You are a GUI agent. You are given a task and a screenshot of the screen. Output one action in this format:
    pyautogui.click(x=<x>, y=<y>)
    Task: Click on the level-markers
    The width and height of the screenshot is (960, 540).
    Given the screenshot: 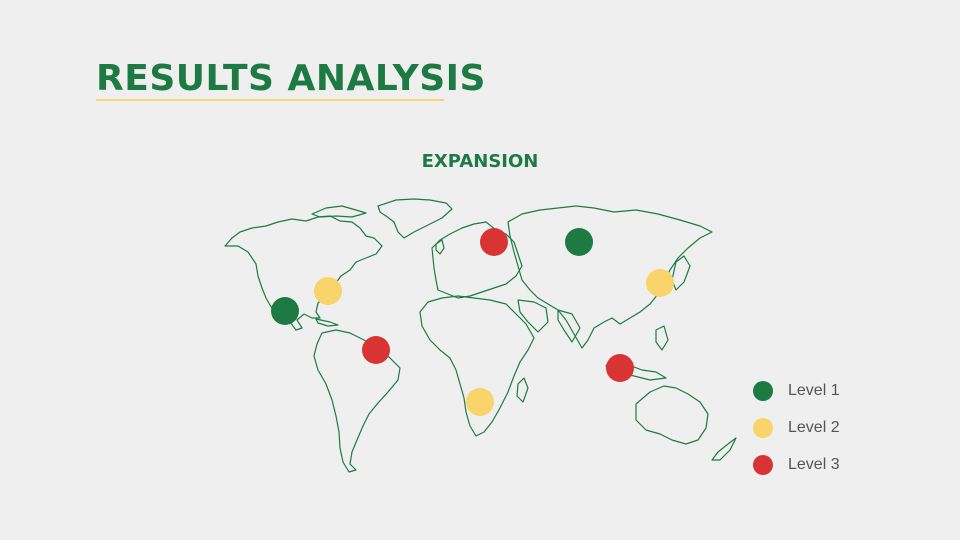 What is the action you would take?
    pyautogui.click(x=472, y=322)
    